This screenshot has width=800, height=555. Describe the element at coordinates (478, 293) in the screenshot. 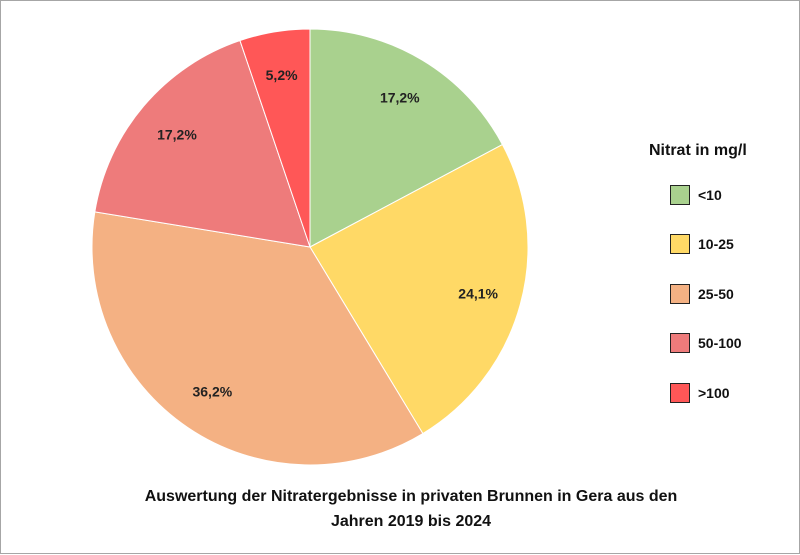

I see `data-label-10-25: 24,1%` at that location.